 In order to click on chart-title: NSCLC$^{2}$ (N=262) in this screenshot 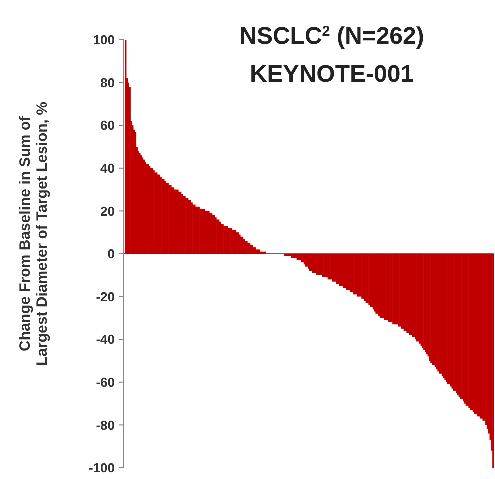, I will do `click(332, 36)`.